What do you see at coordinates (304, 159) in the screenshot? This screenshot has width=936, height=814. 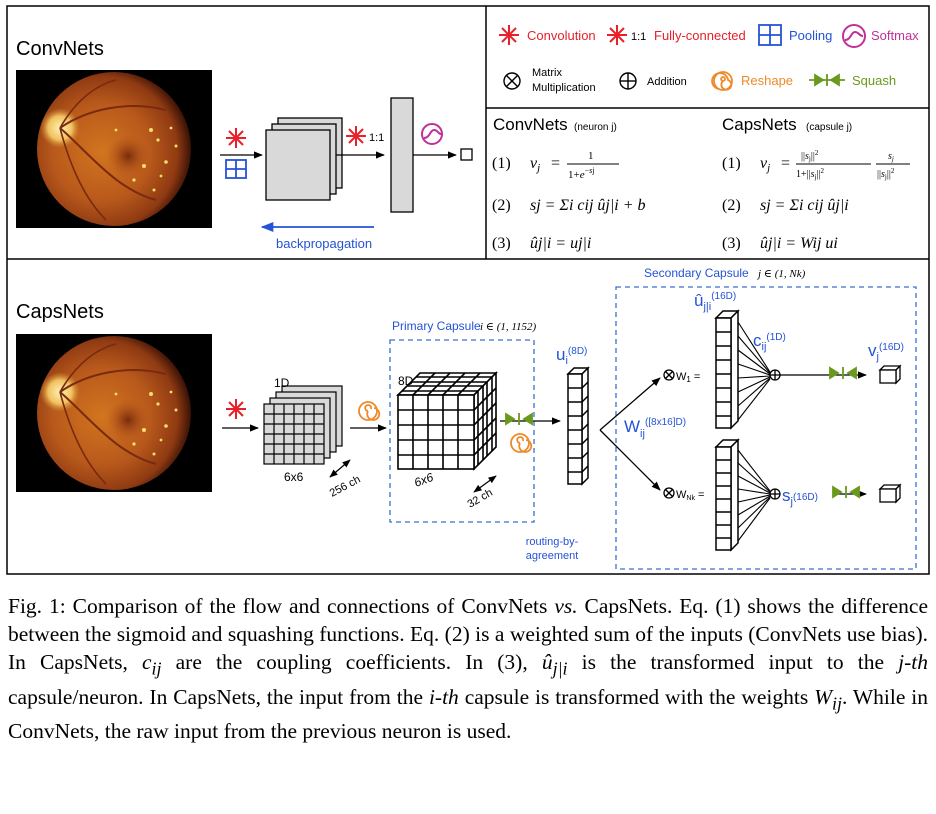 I see `feature-maps-stack` at bounding box center [304, 159].